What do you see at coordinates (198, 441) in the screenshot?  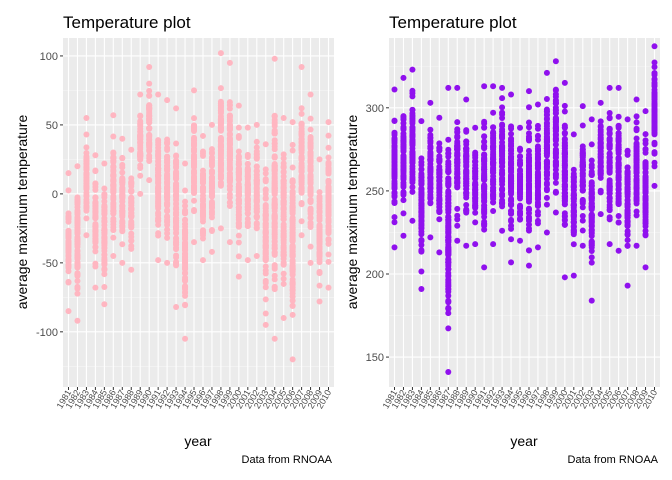 I see `left-x-axis-title: year` at bounding box center [198, 441].